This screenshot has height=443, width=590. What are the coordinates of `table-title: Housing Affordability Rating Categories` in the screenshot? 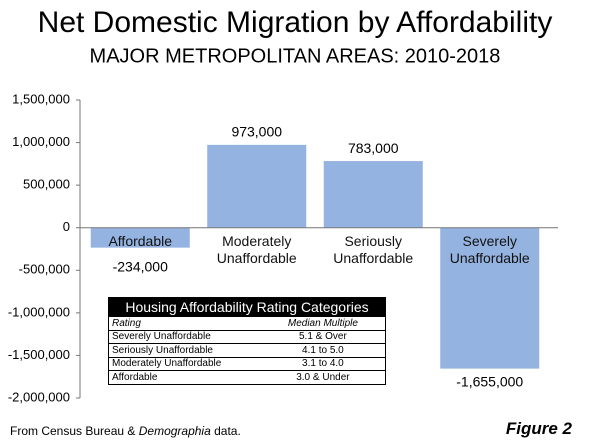 It's located at (247, 307).